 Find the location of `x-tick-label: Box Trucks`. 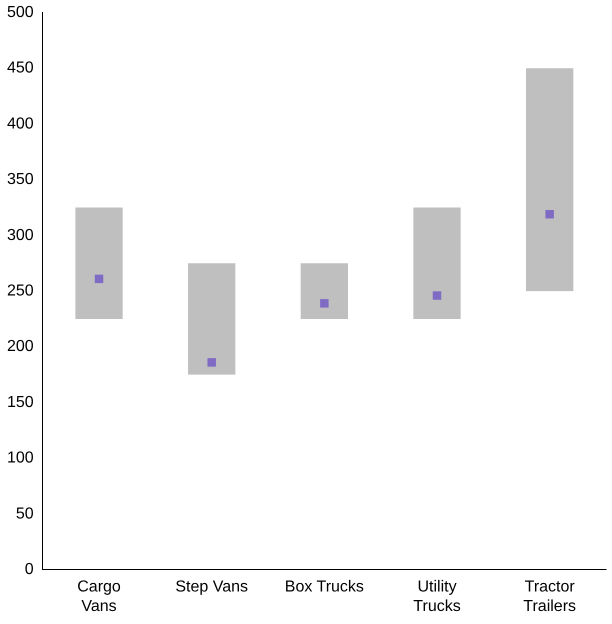

x-tick-label: Box Trucks is located at coordinates (324, 587).